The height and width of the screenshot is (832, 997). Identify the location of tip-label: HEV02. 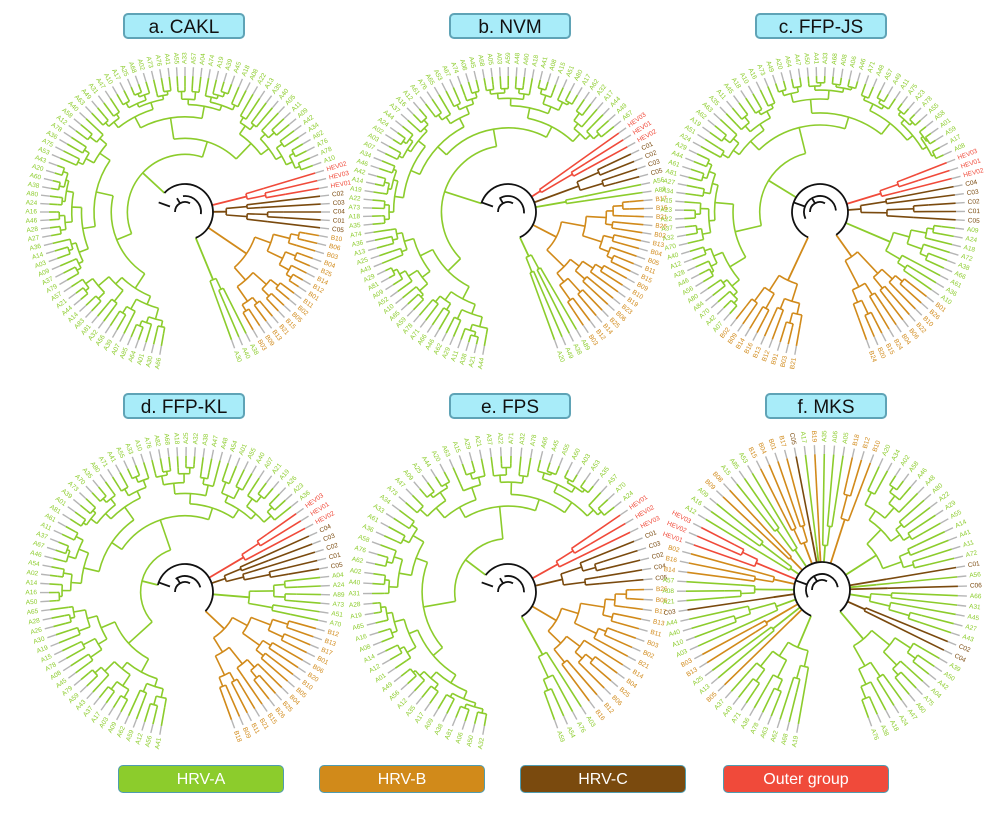
(974, 173).